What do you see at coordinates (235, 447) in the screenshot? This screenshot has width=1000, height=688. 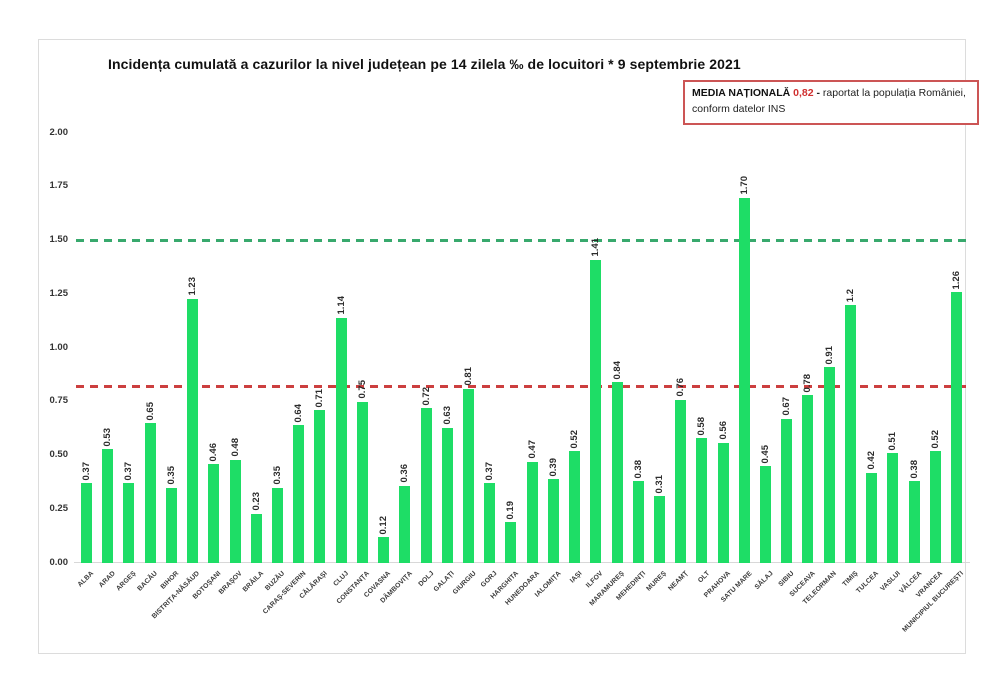 I see `bar-value-label: 0.48` at bounding box center [235, 447].